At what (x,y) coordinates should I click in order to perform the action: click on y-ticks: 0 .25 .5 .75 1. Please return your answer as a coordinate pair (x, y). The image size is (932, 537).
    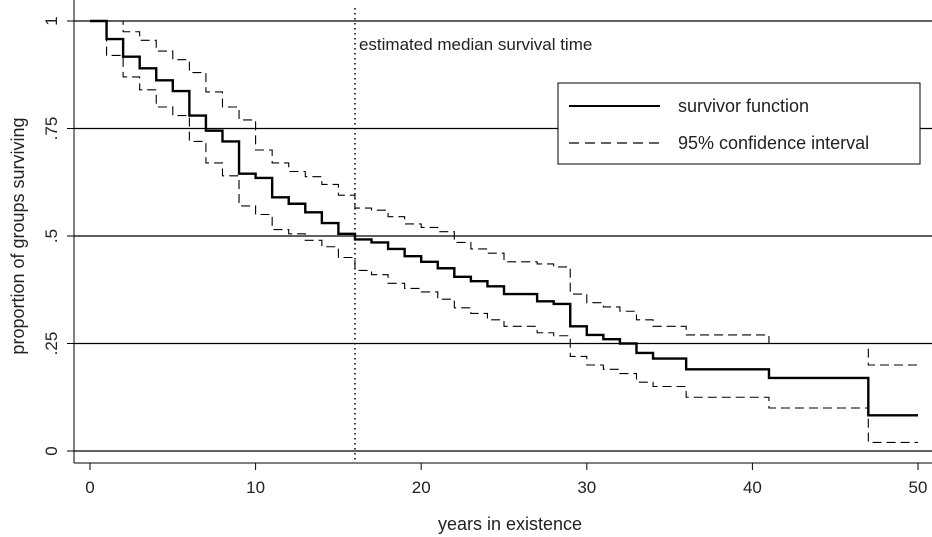
    Looking at the image, I should click on (58, 236).